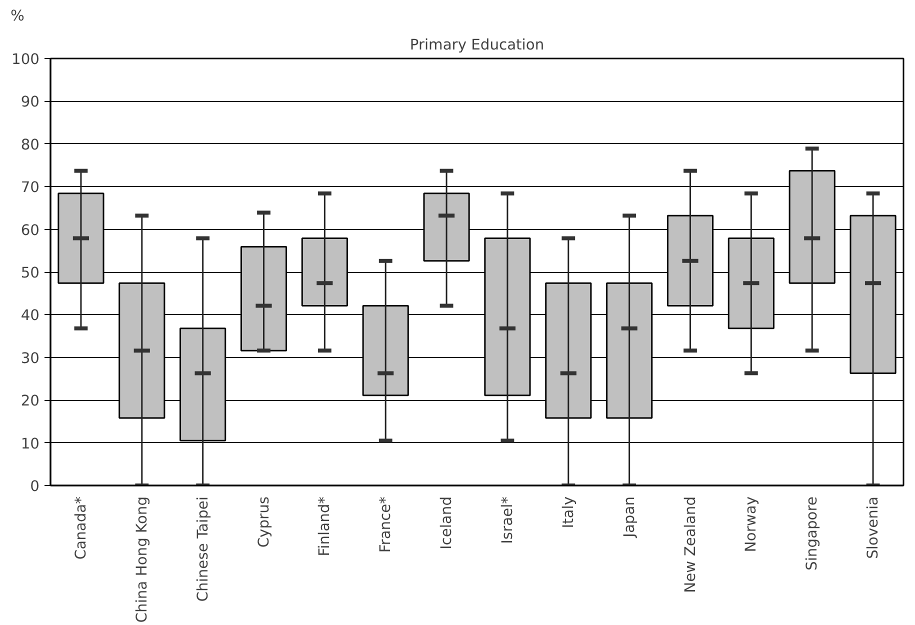 The width and height of the screenshot is (915, 625). I want to click on y-axis-title: %, so click(17, 16).